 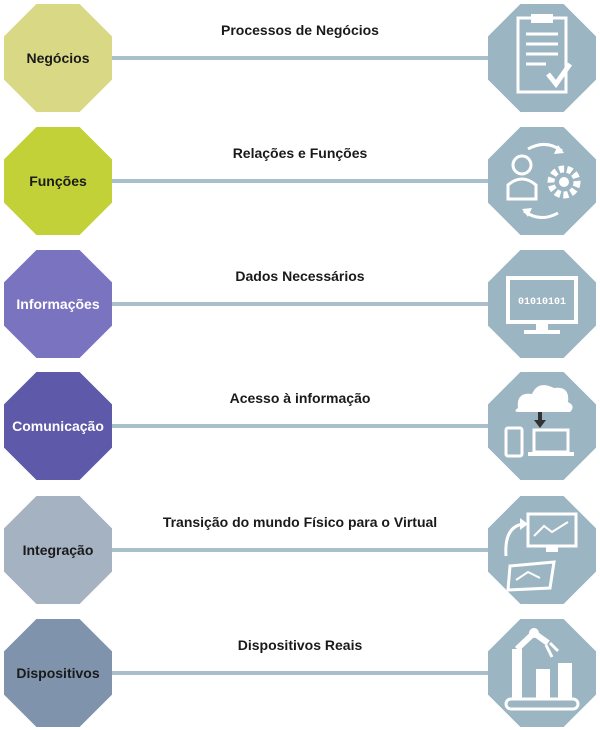 I want to click on layer-label: Comunicação, so click(x=58, y=426).